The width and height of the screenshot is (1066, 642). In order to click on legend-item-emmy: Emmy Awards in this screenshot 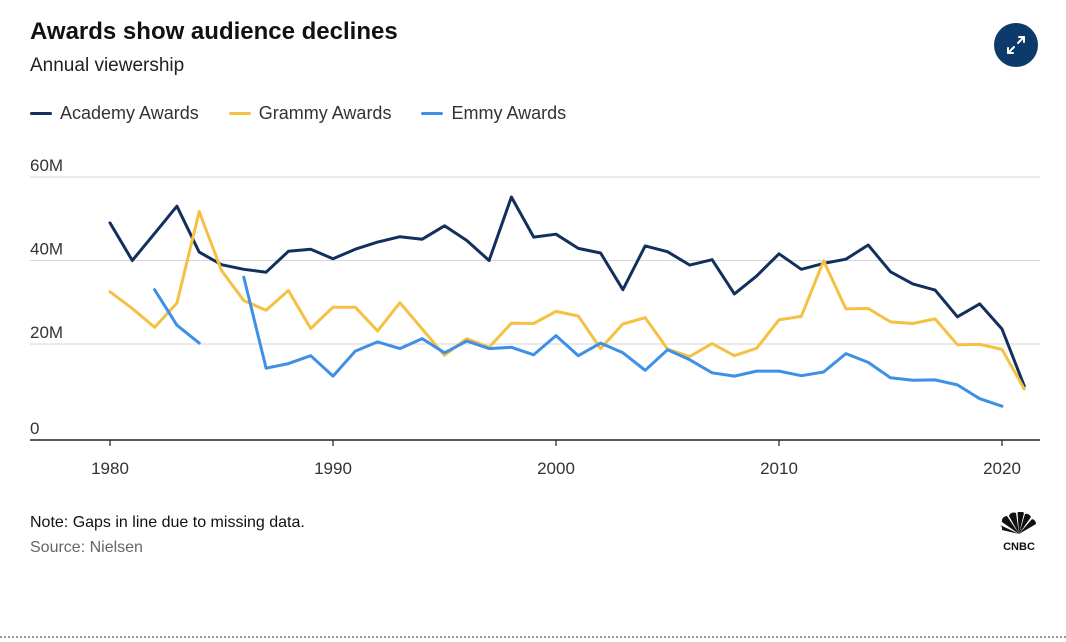, I will do `click(493, 113)`.